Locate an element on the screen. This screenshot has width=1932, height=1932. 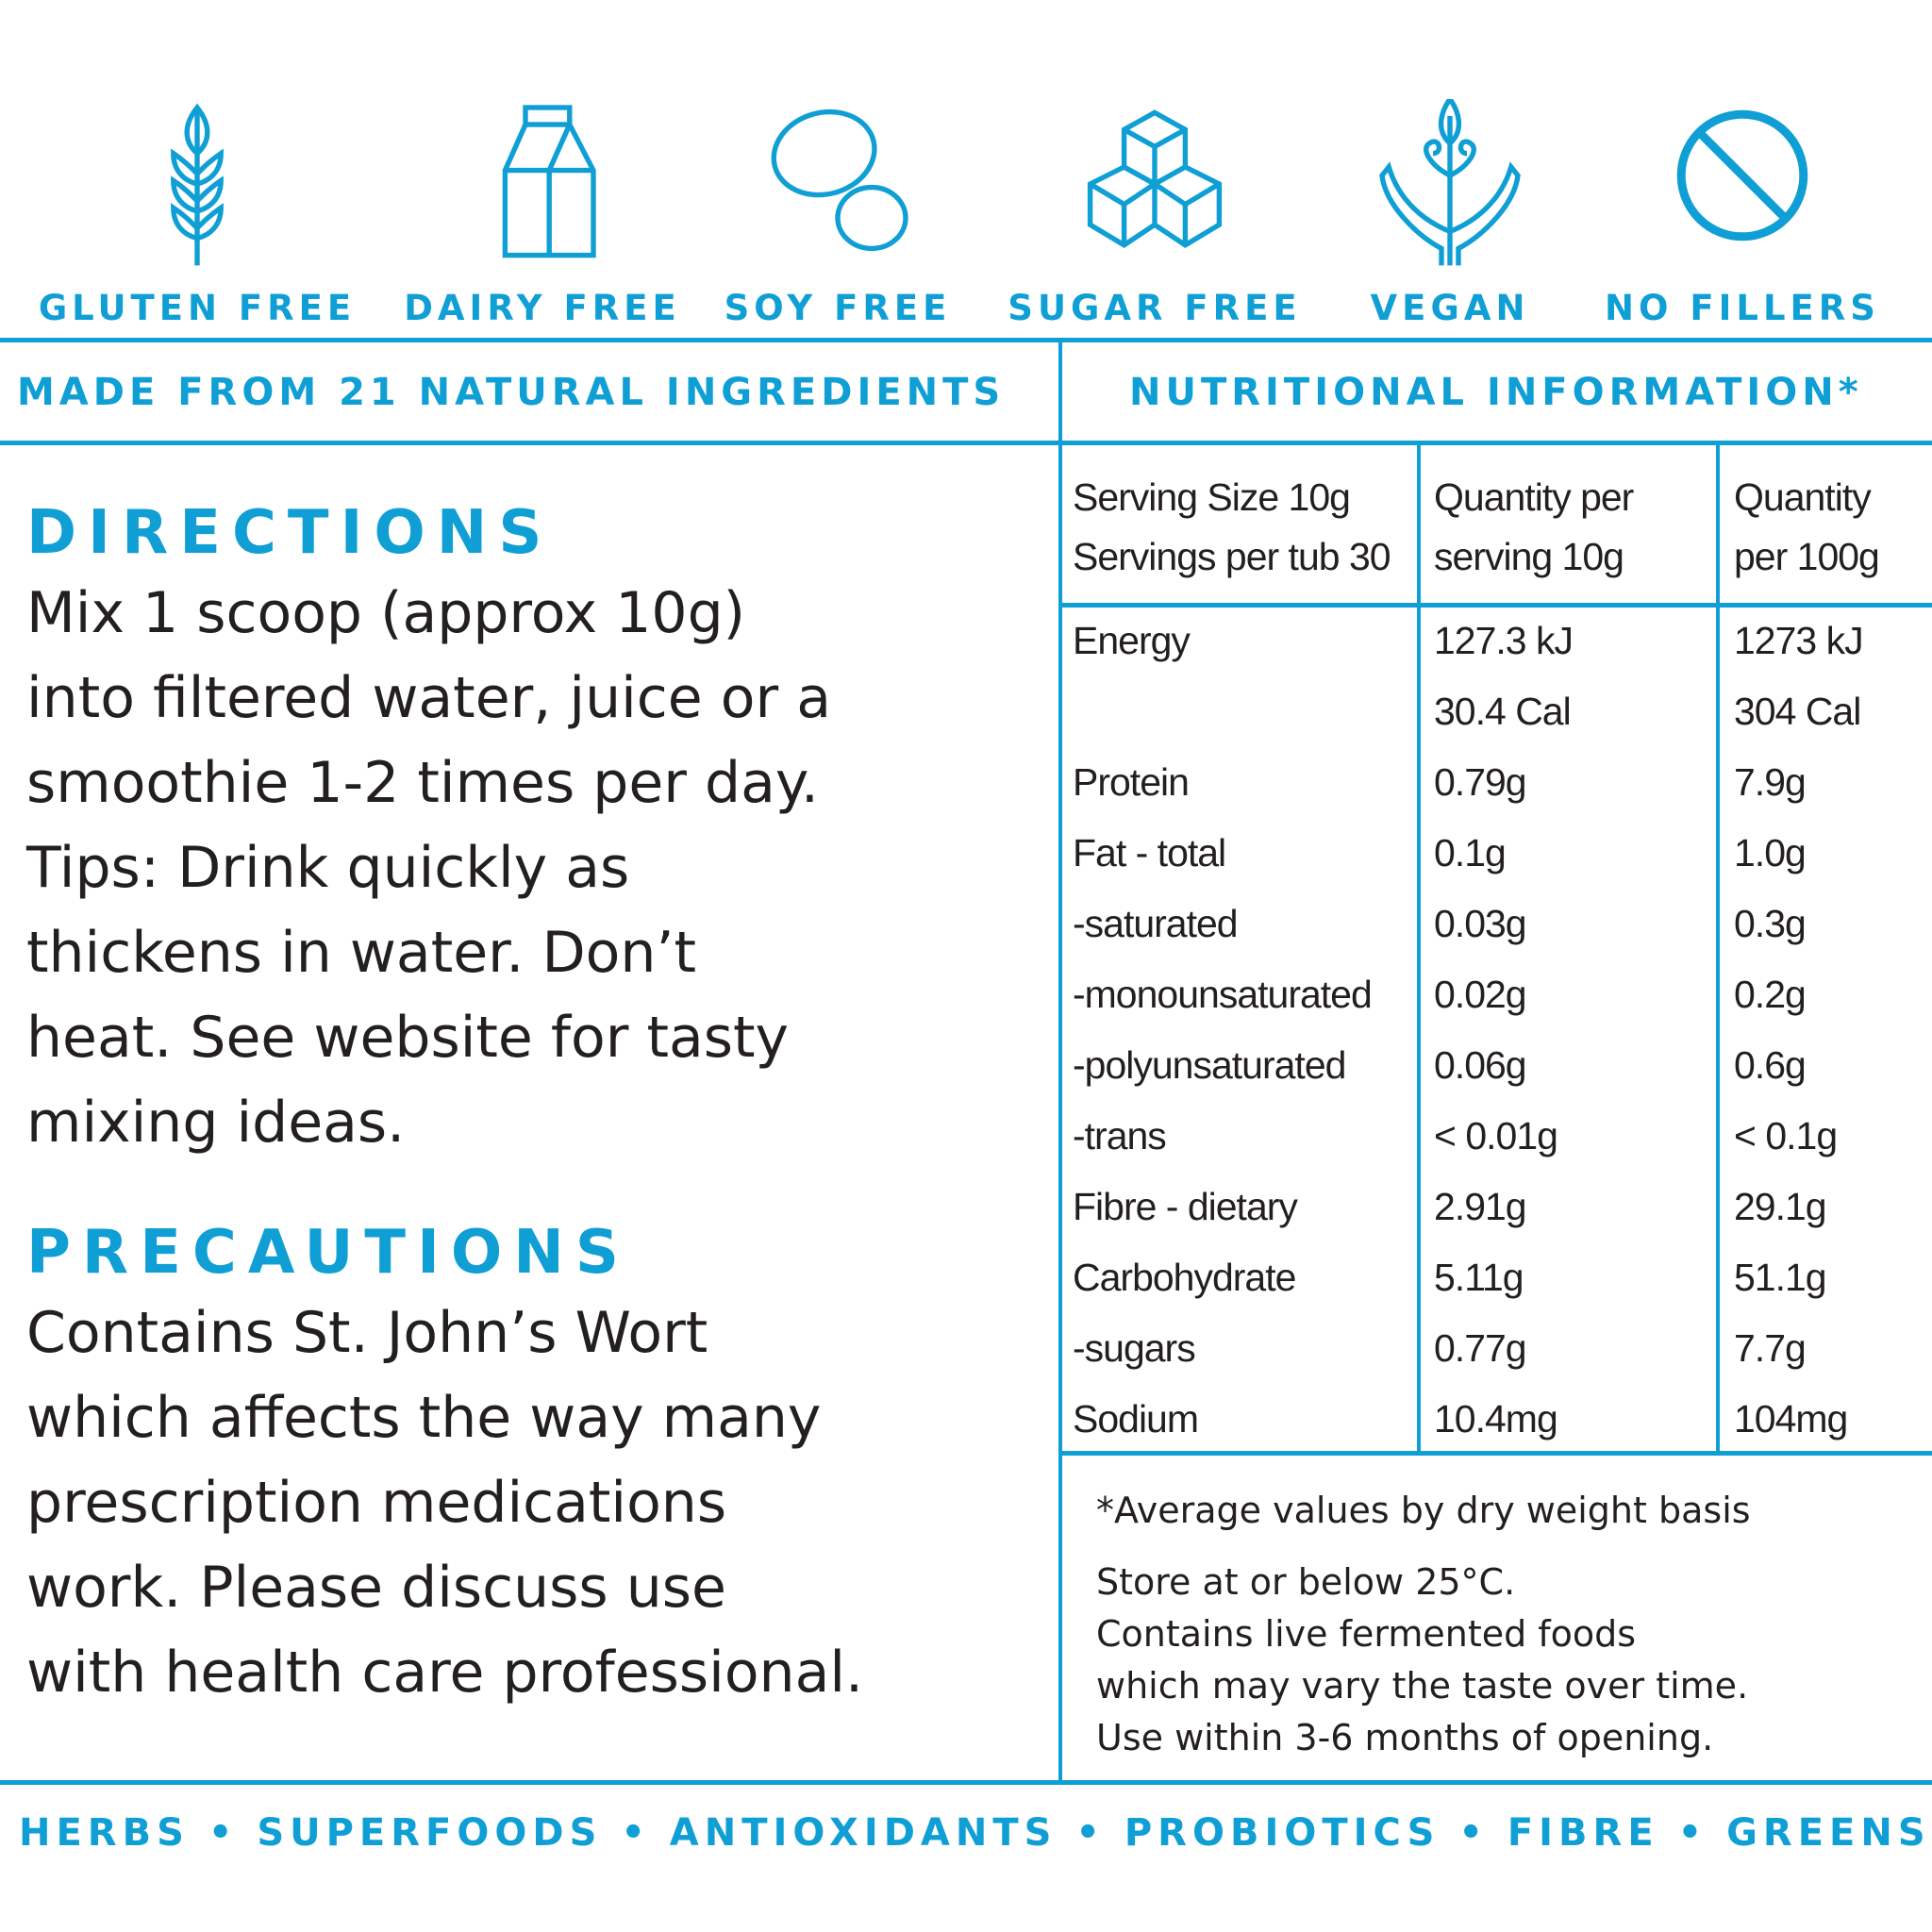
badge-gluten-free: GLUTEN FREE is located at coordinates (198, 213).